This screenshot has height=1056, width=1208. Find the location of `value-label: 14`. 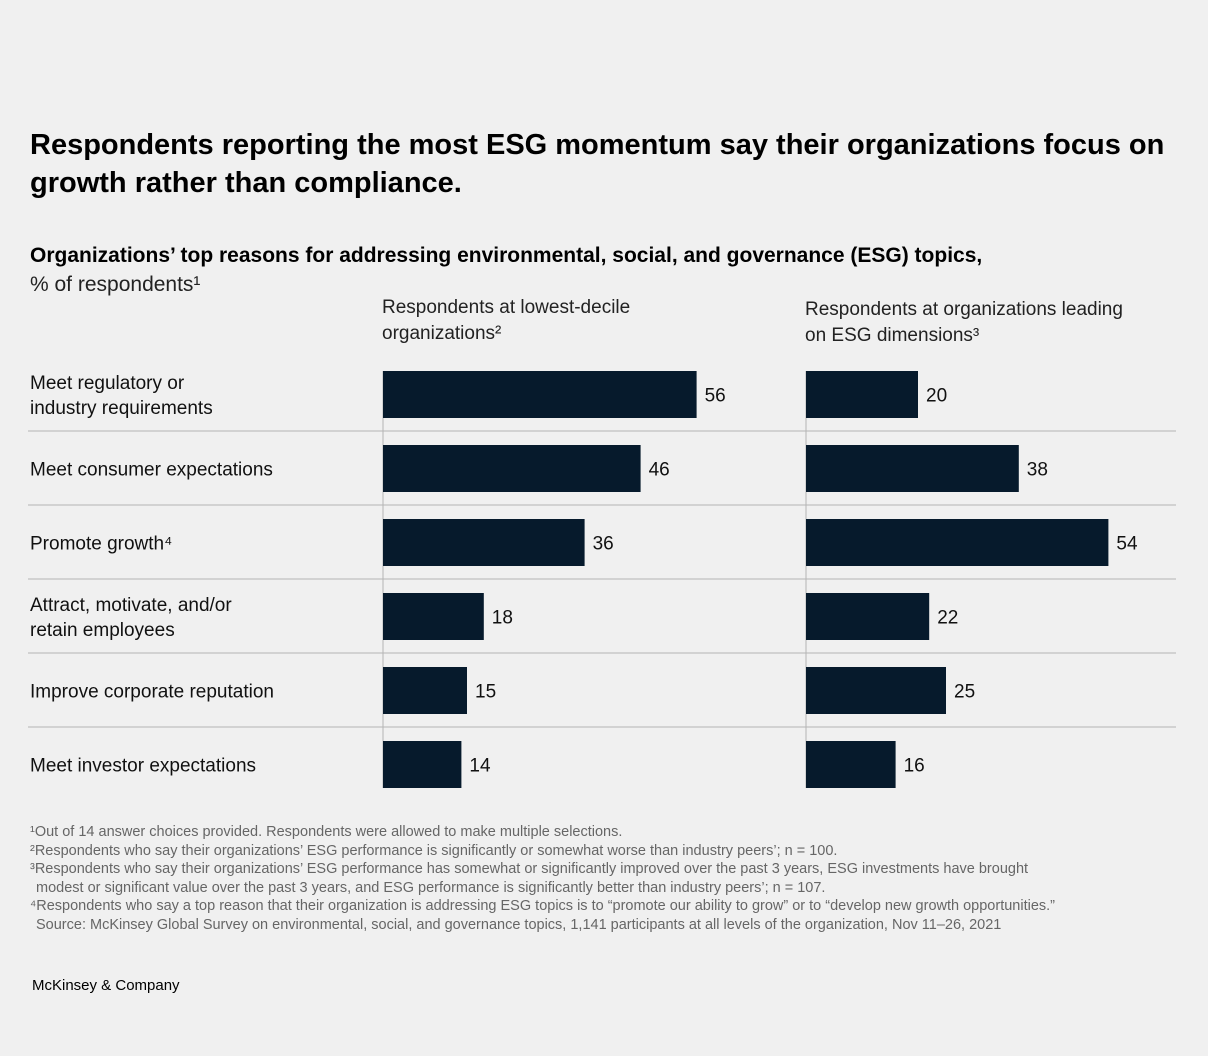

value-label: 14 is located at coordinates (480, 766).